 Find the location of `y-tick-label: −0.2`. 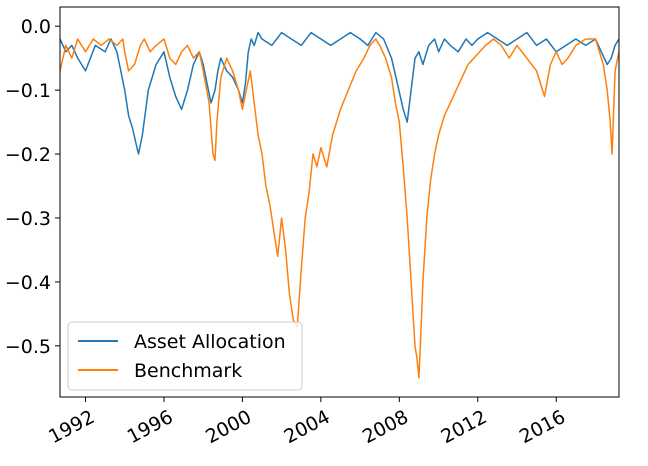

y-tick-label: −0.2 is located at coordinates (28, 155).